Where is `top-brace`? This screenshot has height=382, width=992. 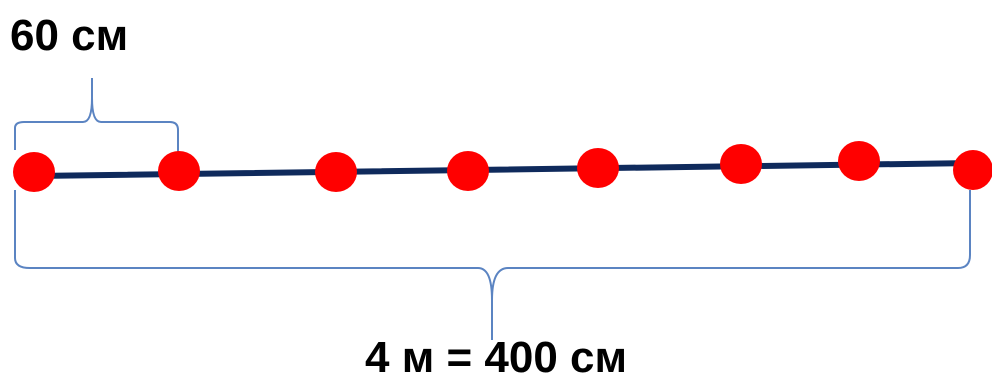 top-brace is located at coordinates (96, 115).